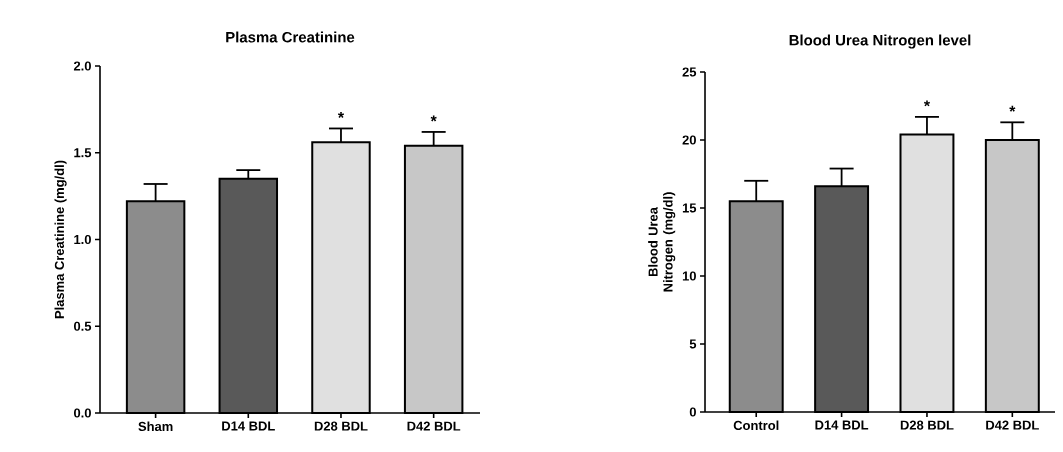 Image resolution: width=1063 pixels, height=452 pixels. I want to click on y-tick-label: 25, so click(689, 72).